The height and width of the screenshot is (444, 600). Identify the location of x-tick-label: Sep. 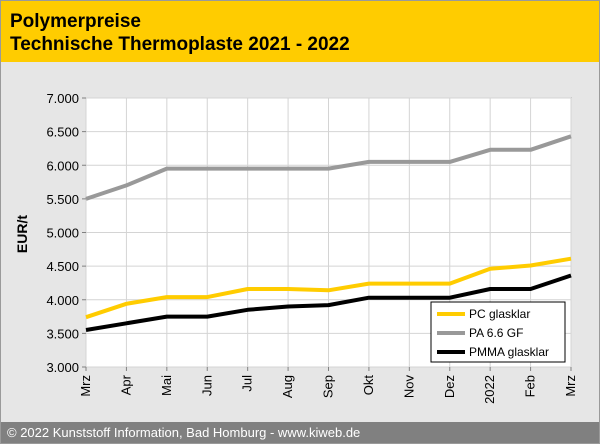
(328, 386).